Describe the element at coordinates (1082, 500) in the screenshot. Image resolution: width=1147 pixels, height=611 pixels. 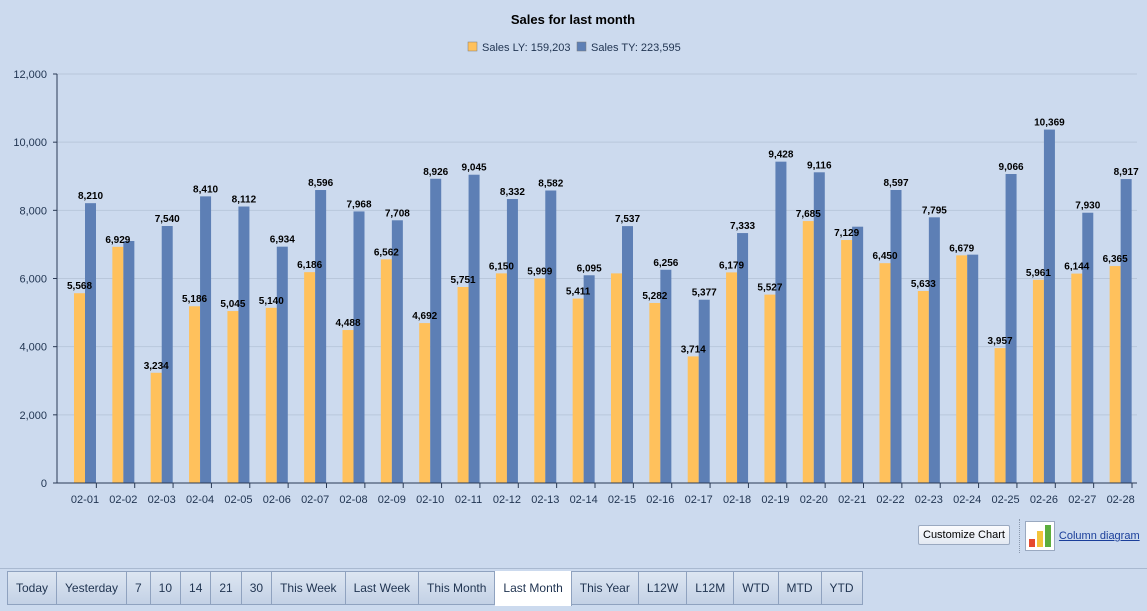
I see `x-tick-label: 02-27` at that location.